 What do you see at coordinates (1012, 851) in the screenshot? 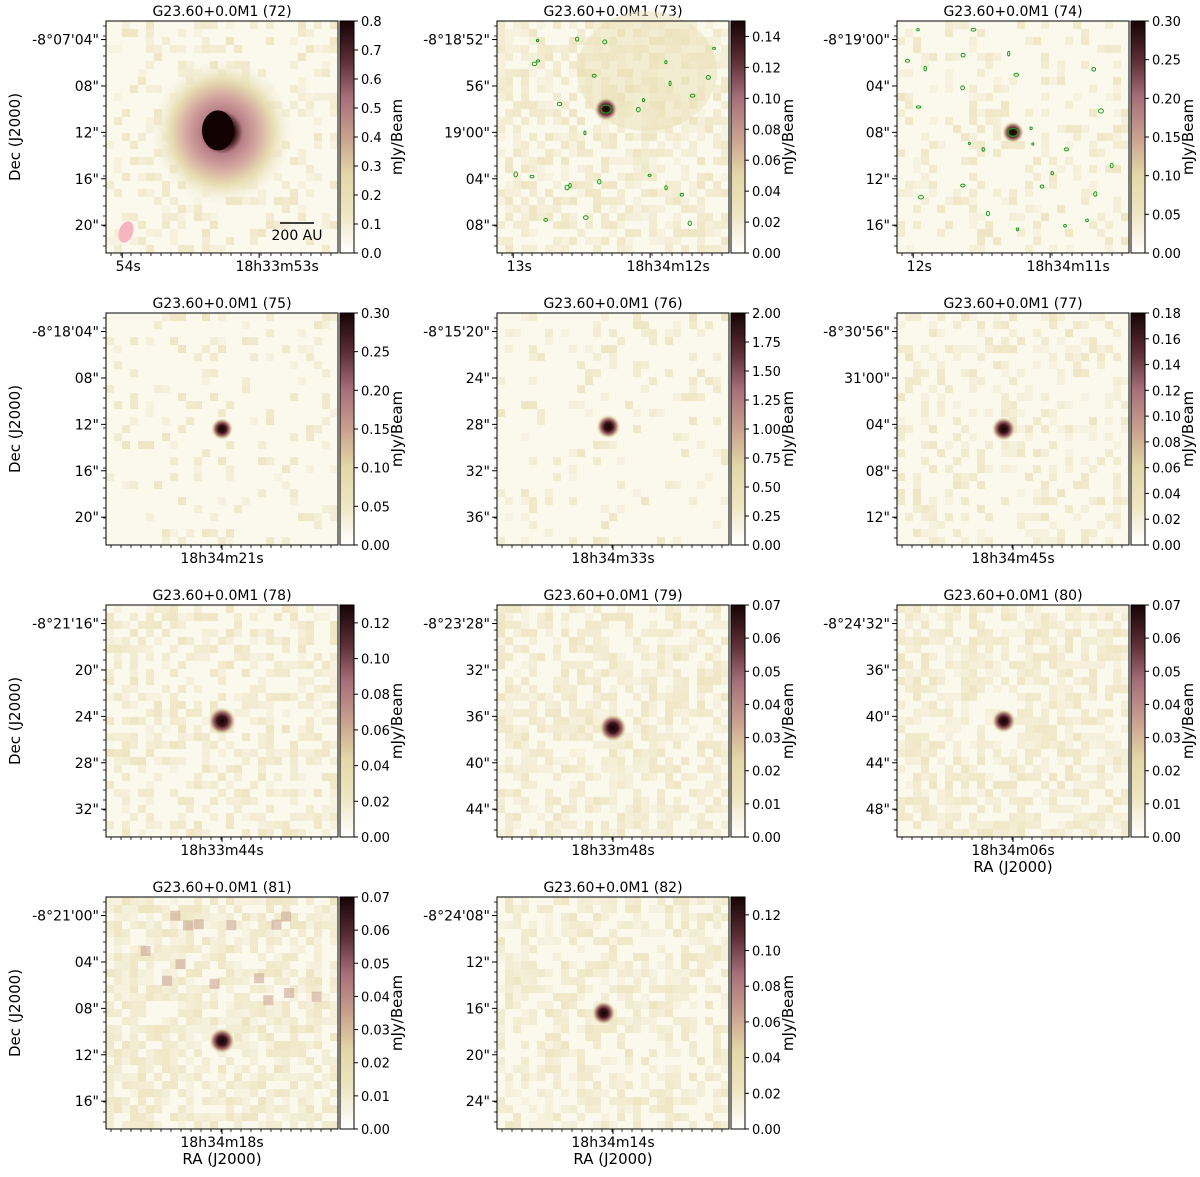
I see `xtick-label: 18h34m06s` at bounding box center [1012, 851].